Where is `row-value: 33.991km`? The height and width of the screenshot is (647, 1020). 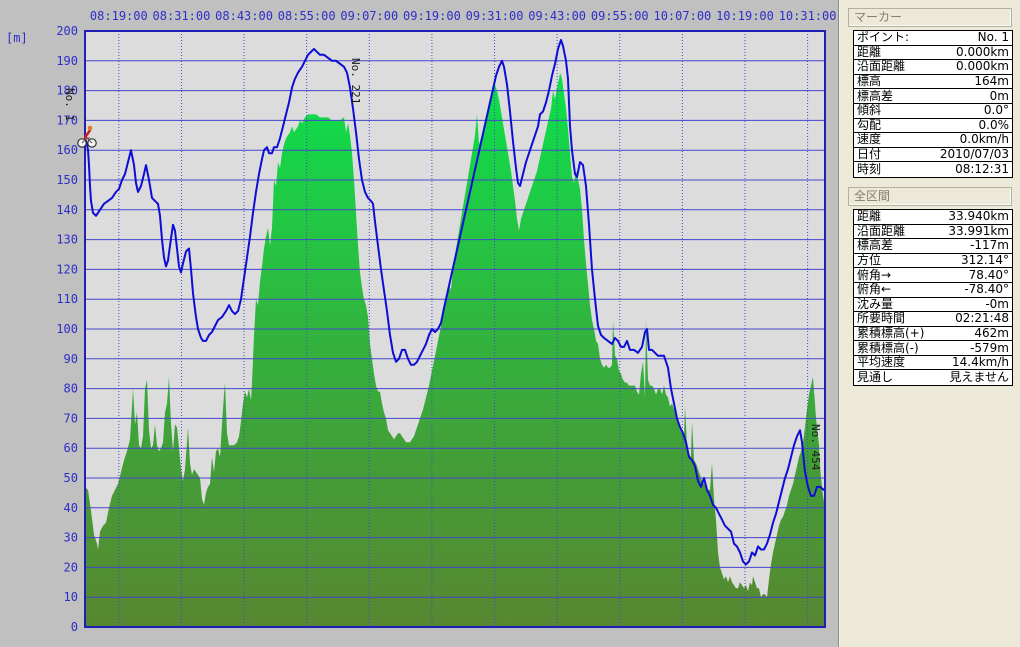
row-value: 33.991km is located at coordinates (978, 230).